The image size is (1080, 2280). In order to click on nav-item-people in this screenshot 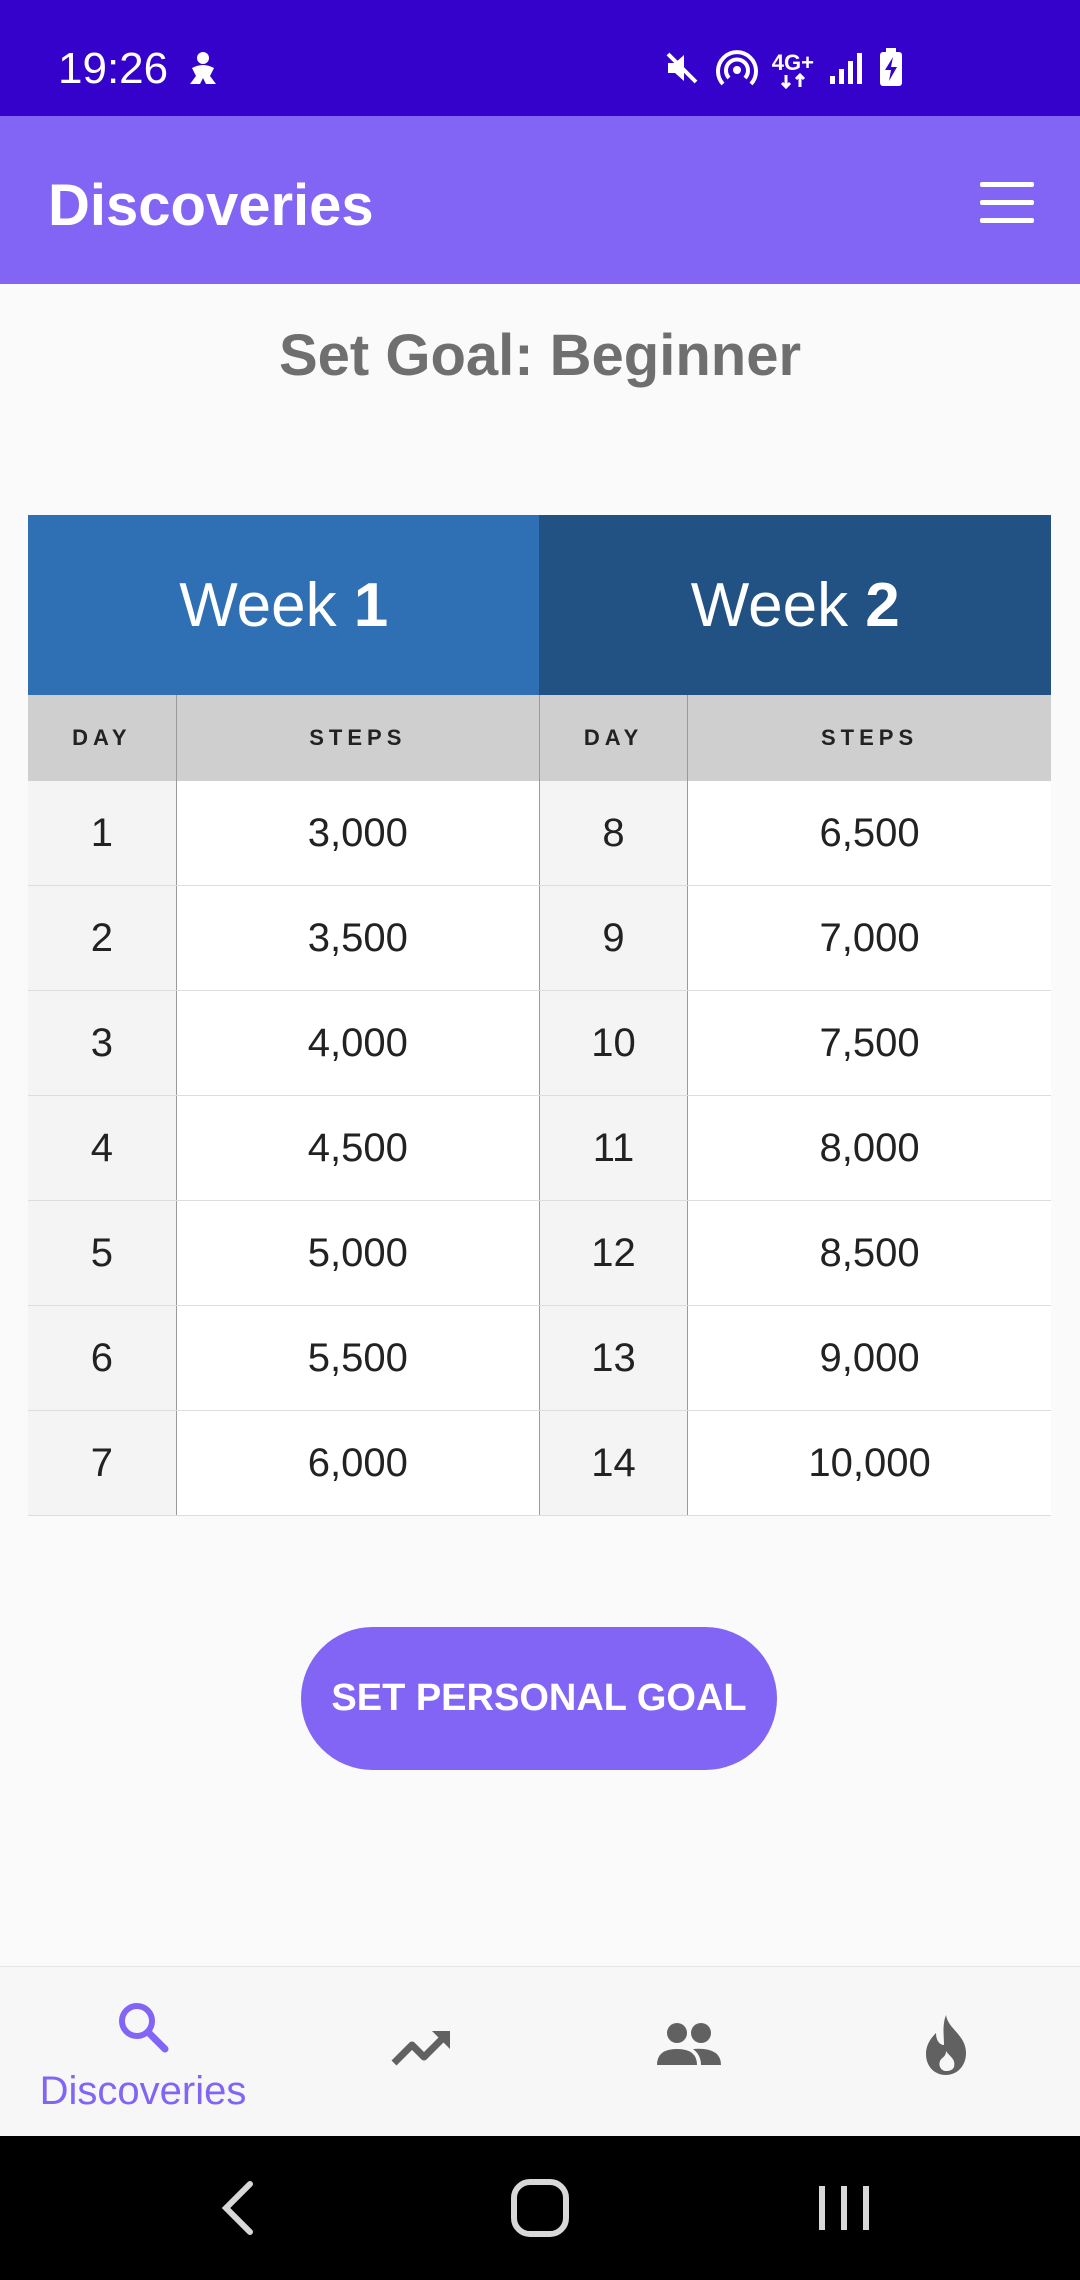, I will do `click(683, 2052)`.